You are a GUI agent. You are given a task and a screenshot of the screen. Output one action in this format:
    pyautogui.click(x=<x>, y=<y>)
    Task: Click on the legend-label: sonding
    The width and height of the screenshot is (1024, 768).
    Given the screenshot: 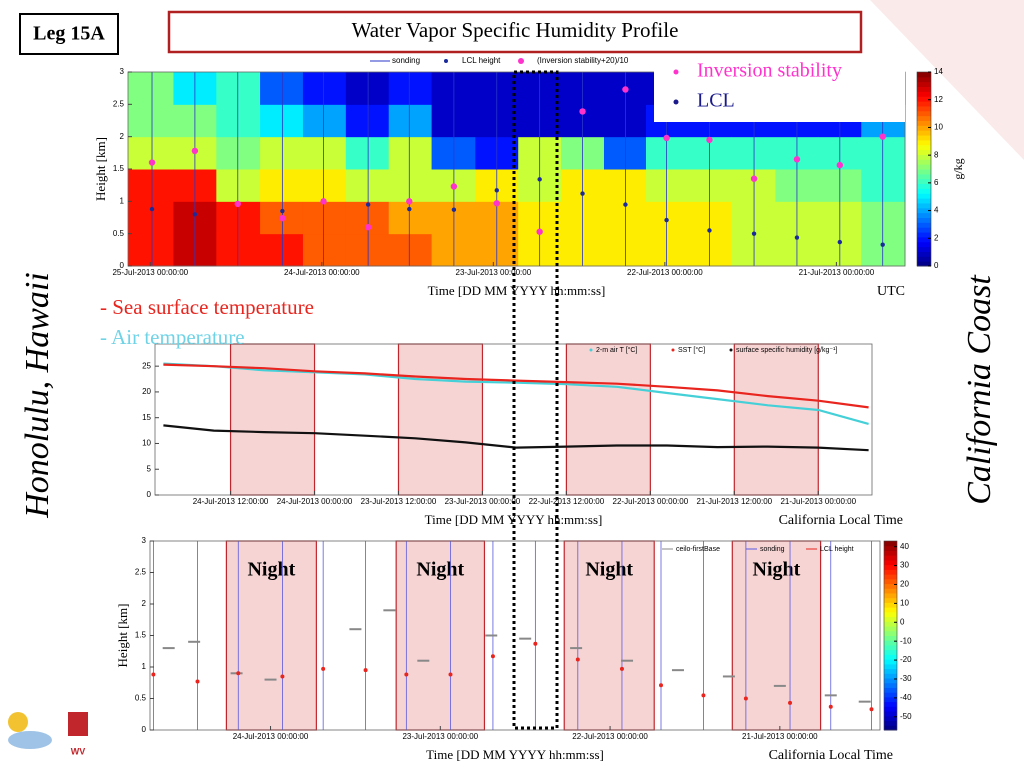 What is the action you would take?
    pyautogui.click(x=772, y=549)
    